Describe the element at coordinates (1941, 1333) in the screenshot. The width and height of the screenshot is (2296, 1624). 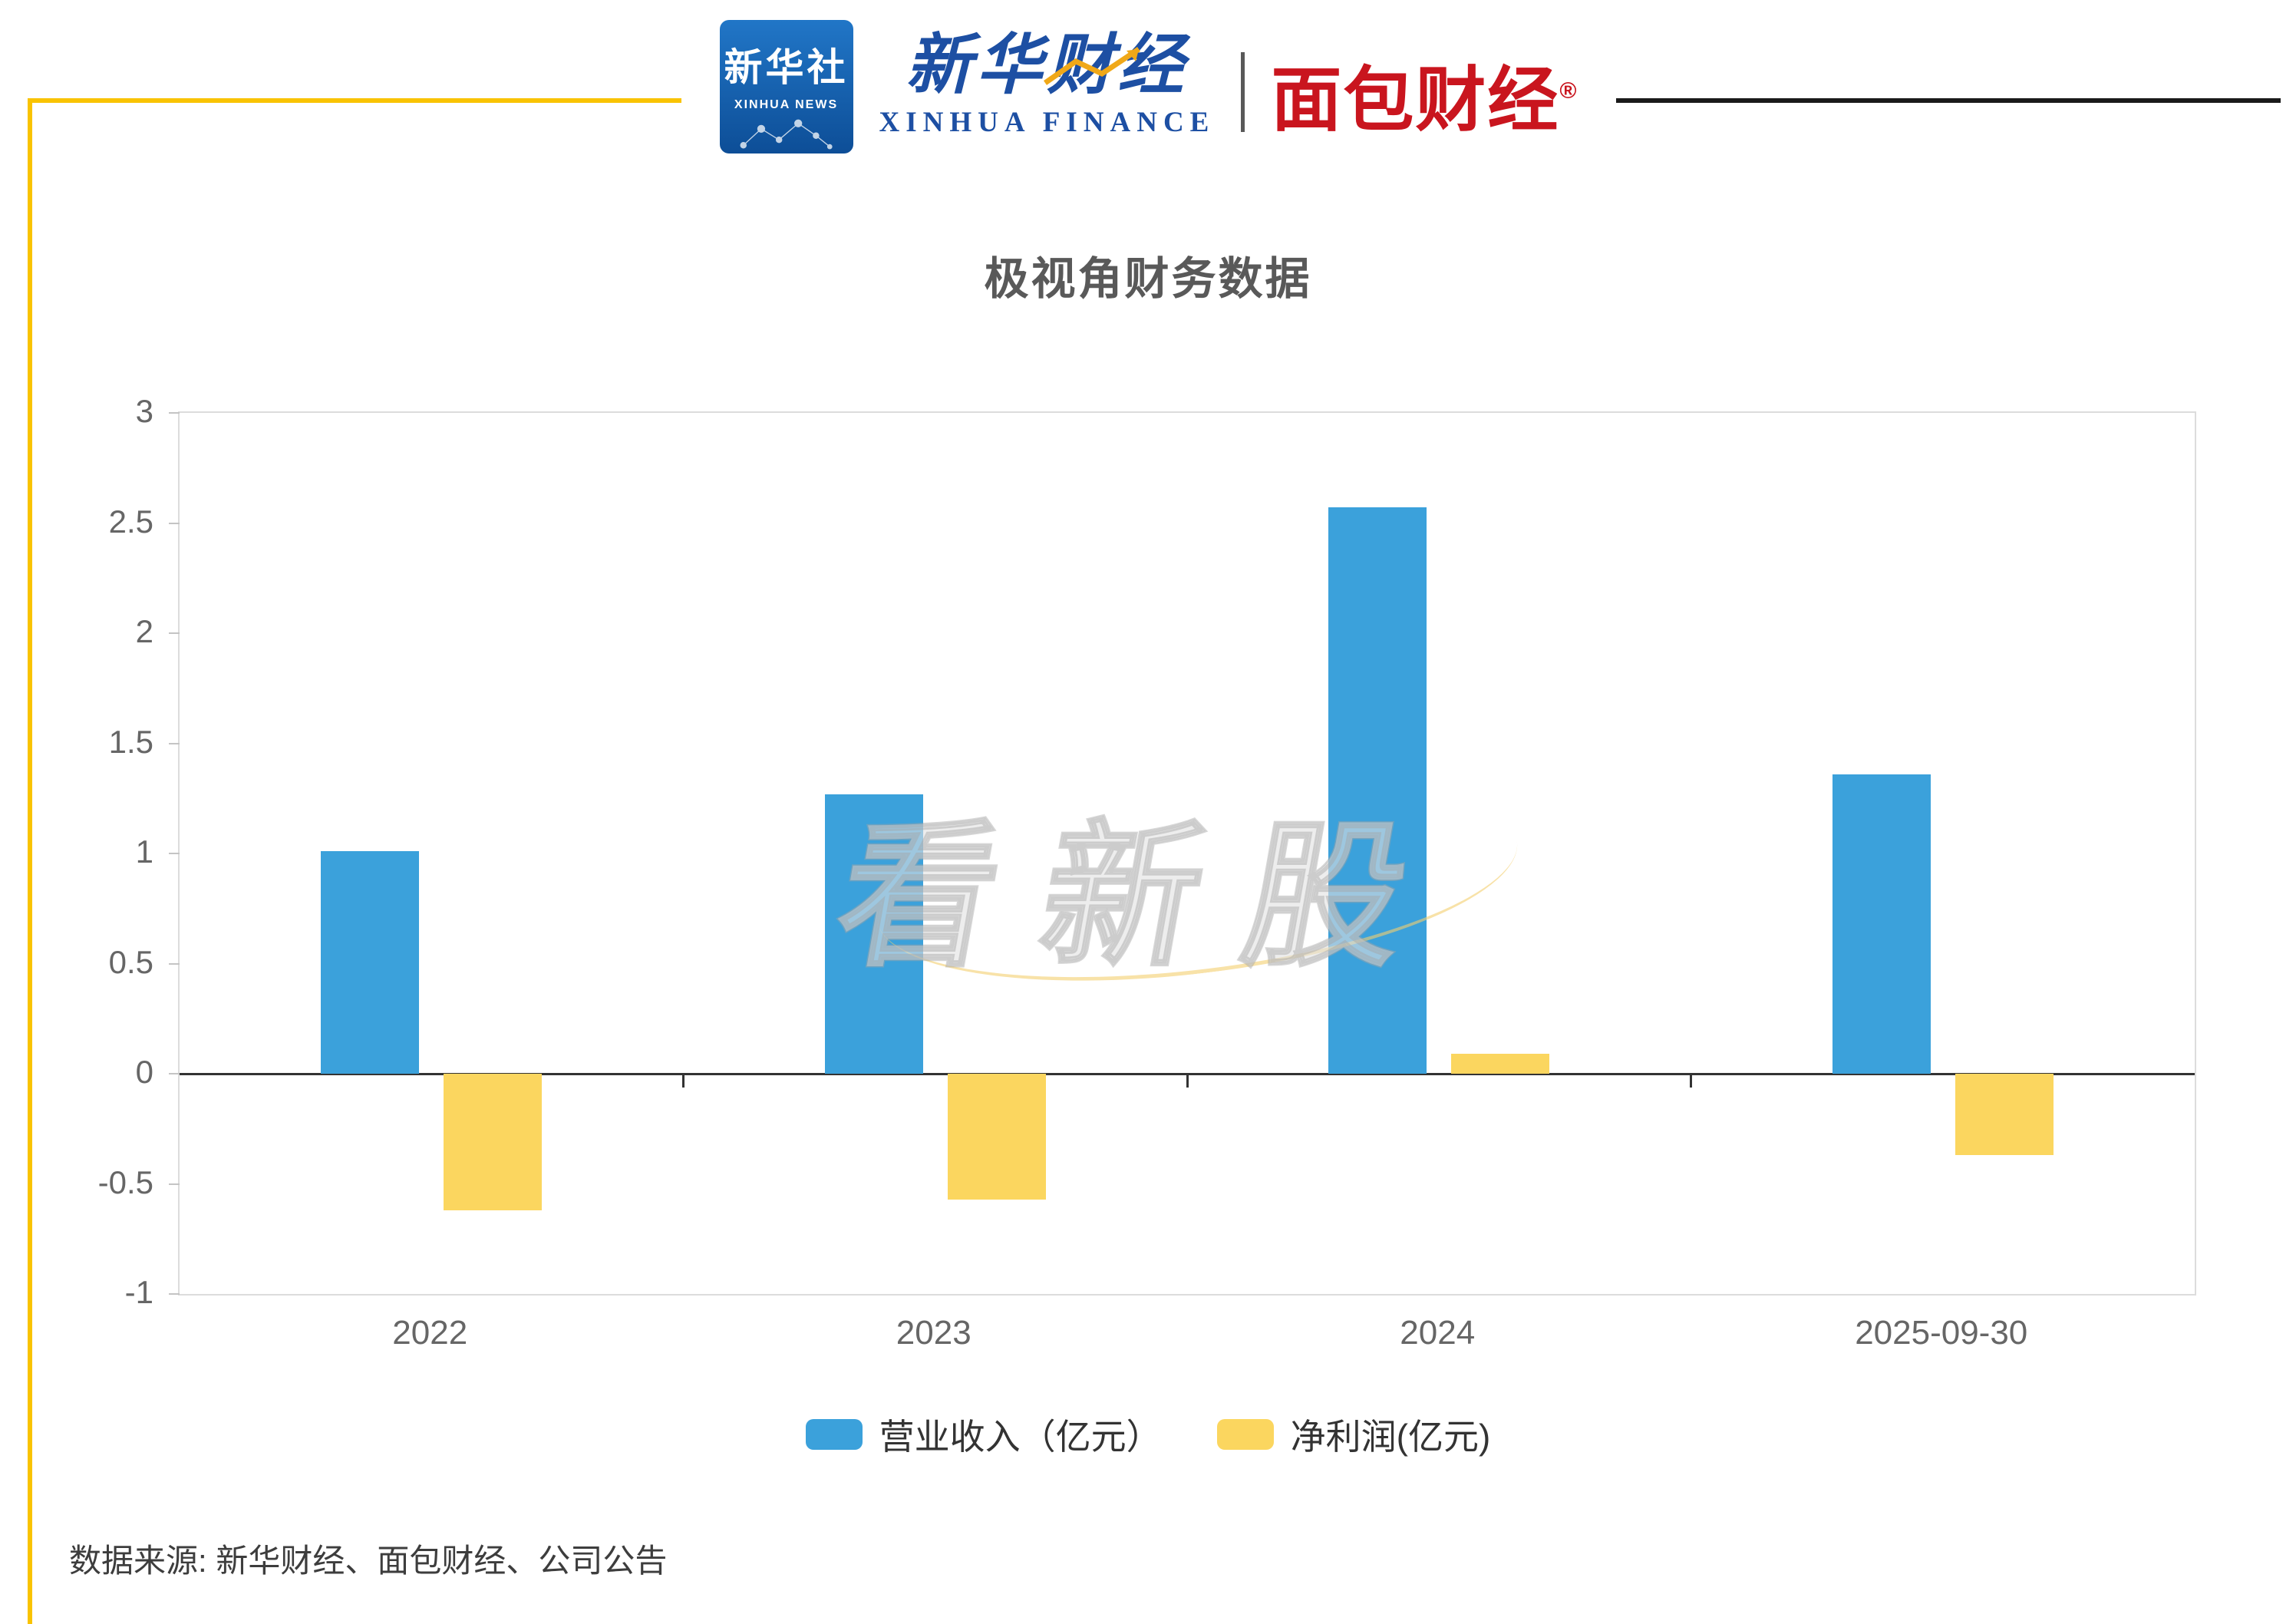
I see `x-axis-category-label: 2025-09-30` at that location.